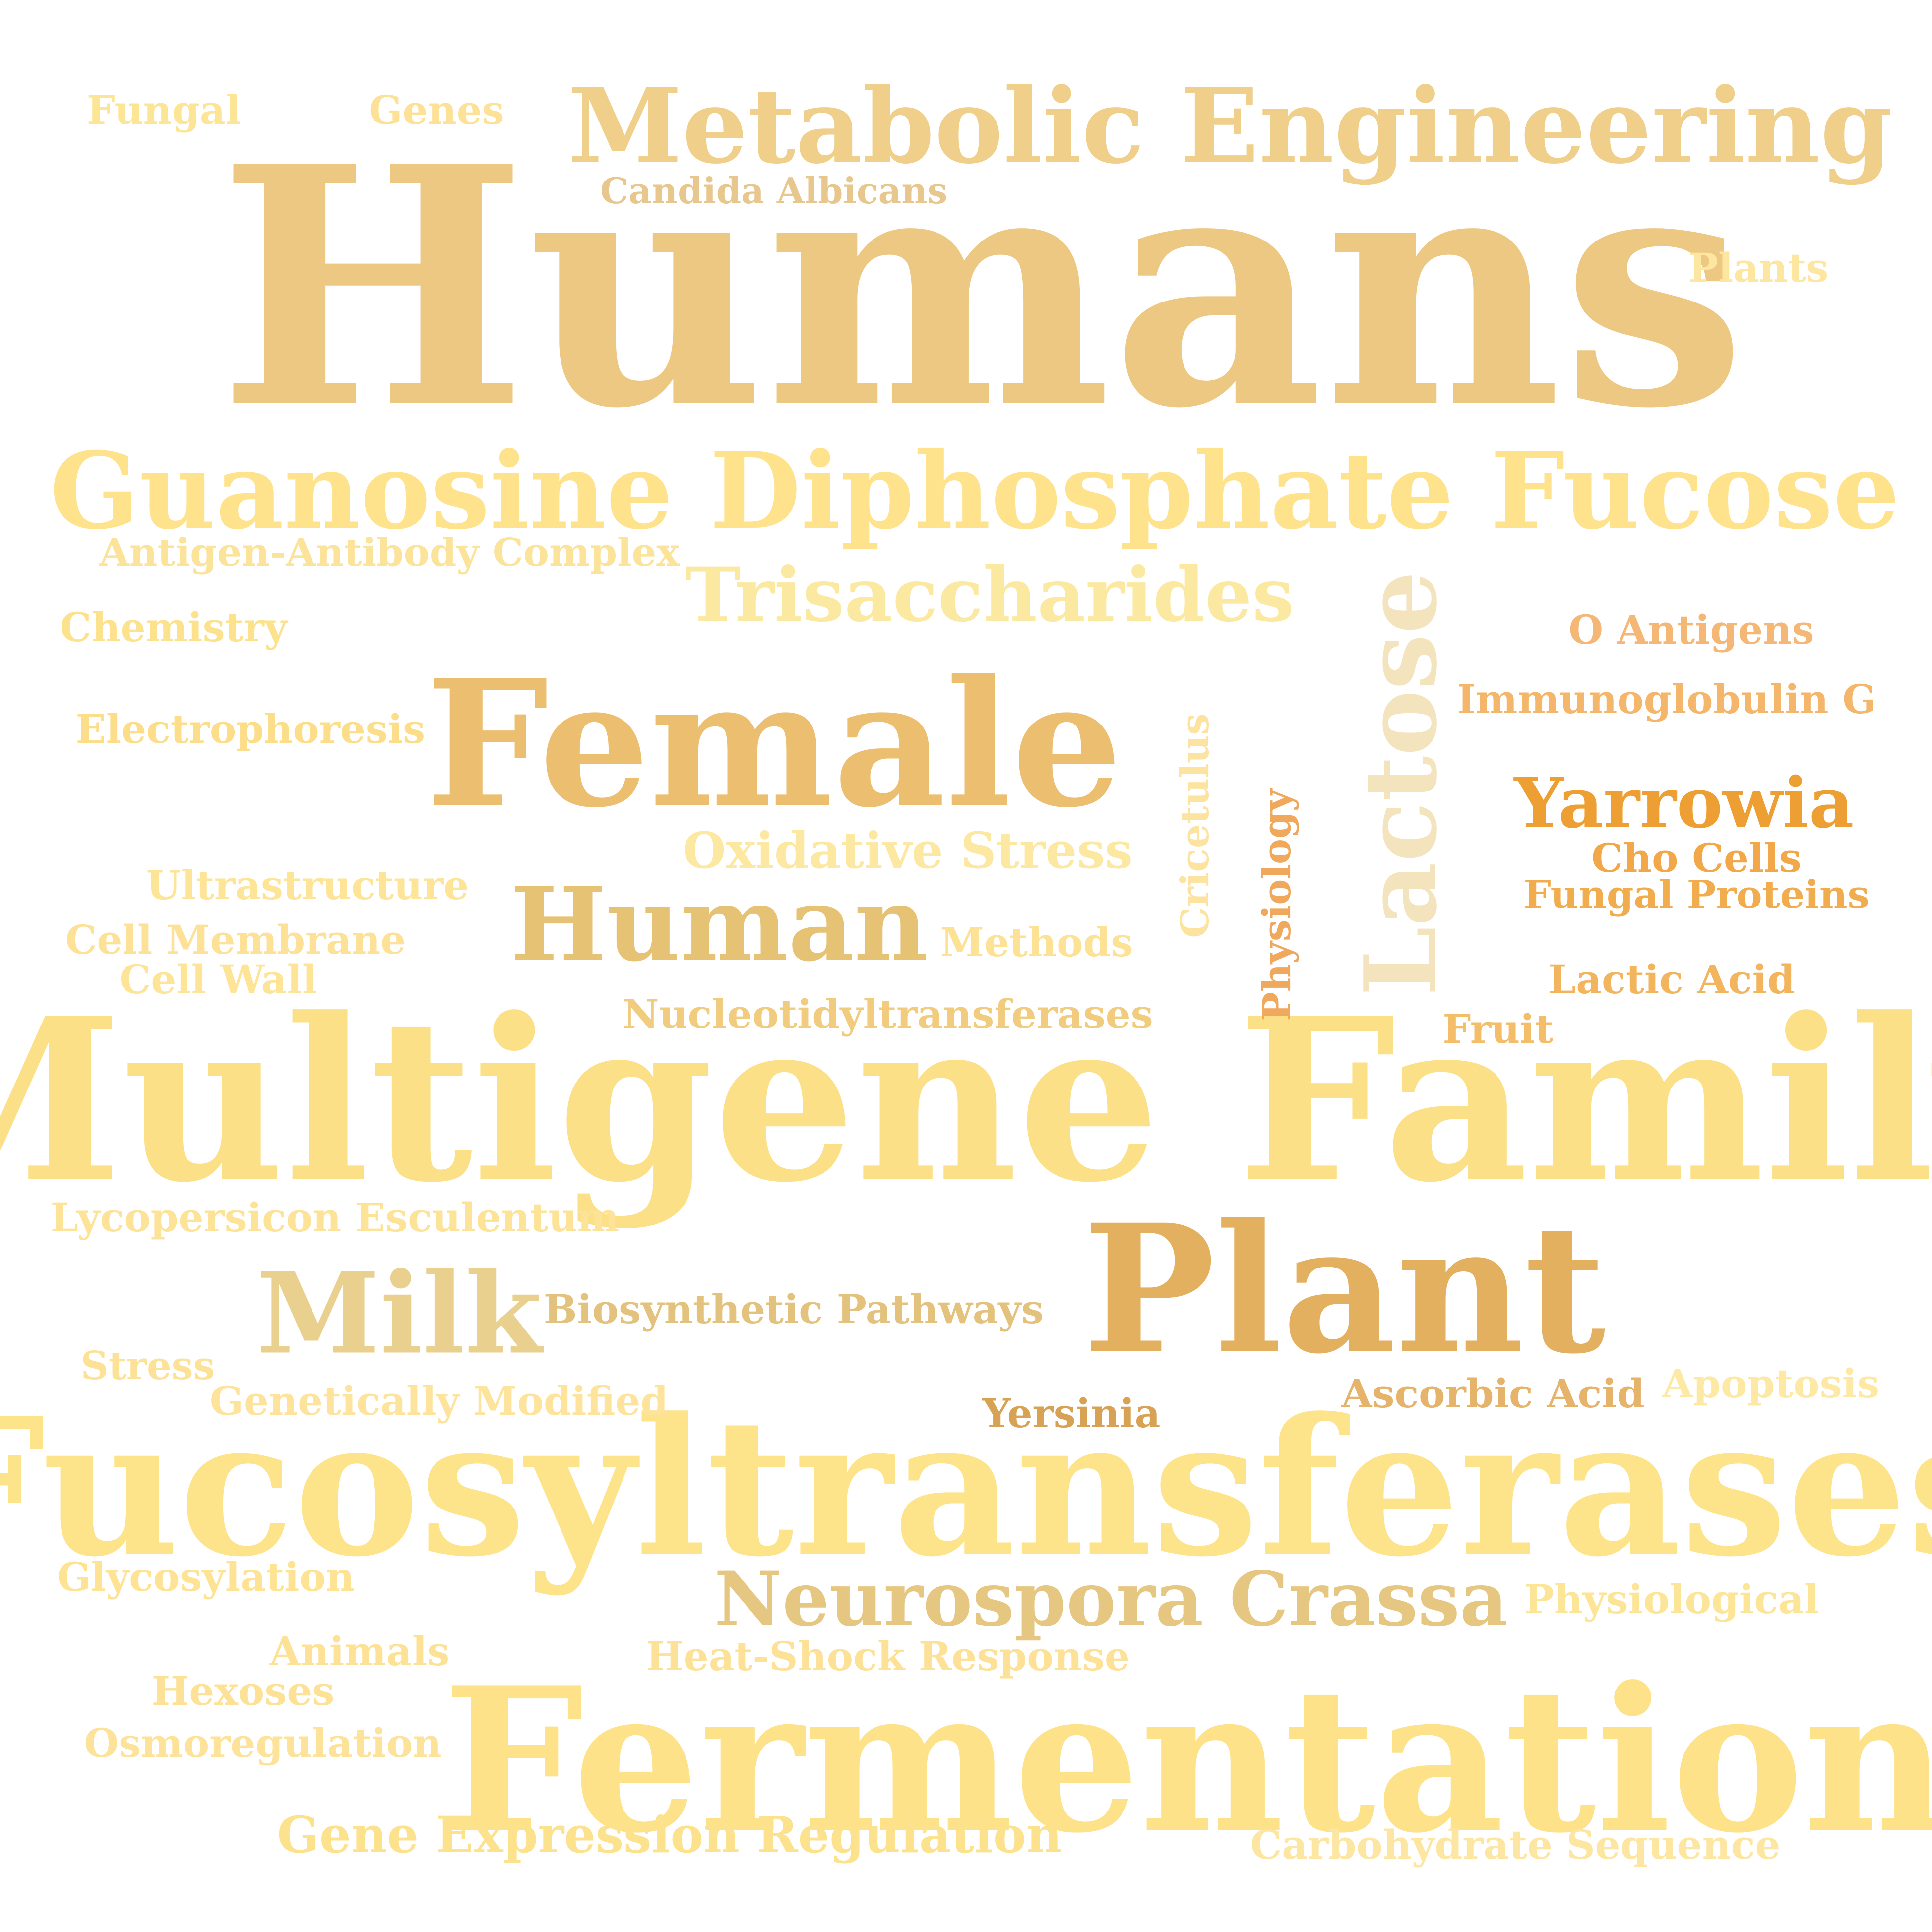  Describe the element at coordinates (360, 1651) in the screenshot. I see `word-animals: Animals` at that location.